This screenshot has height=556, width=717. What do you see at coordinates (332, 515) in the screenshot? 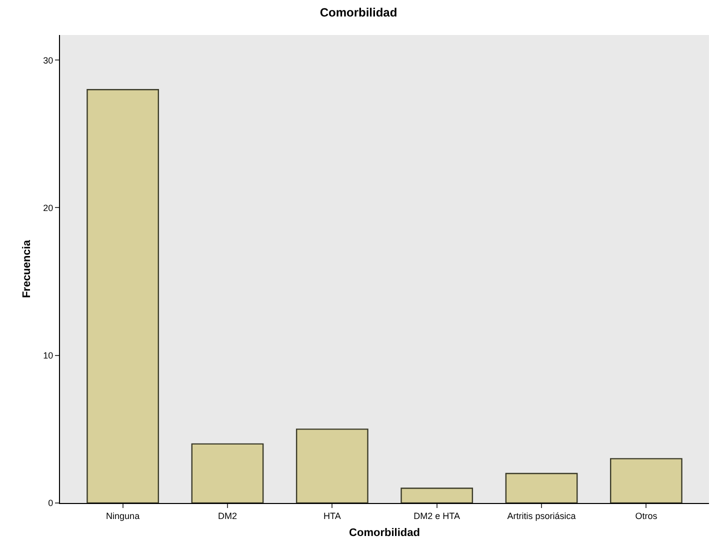
I see `x-tick-label: HTA` at bounding box center [332, 515].